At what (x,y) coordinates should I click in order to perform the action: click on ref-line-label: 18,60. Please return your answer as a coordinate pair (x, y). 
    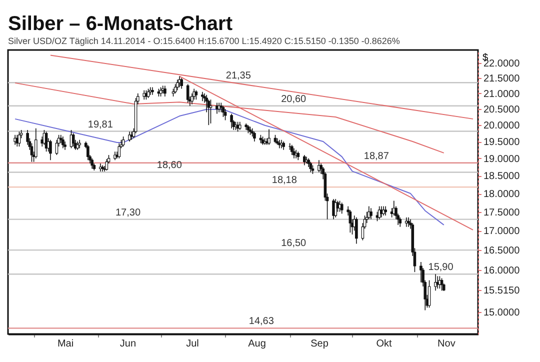
    Looking at the image, I should click on (169, 166).